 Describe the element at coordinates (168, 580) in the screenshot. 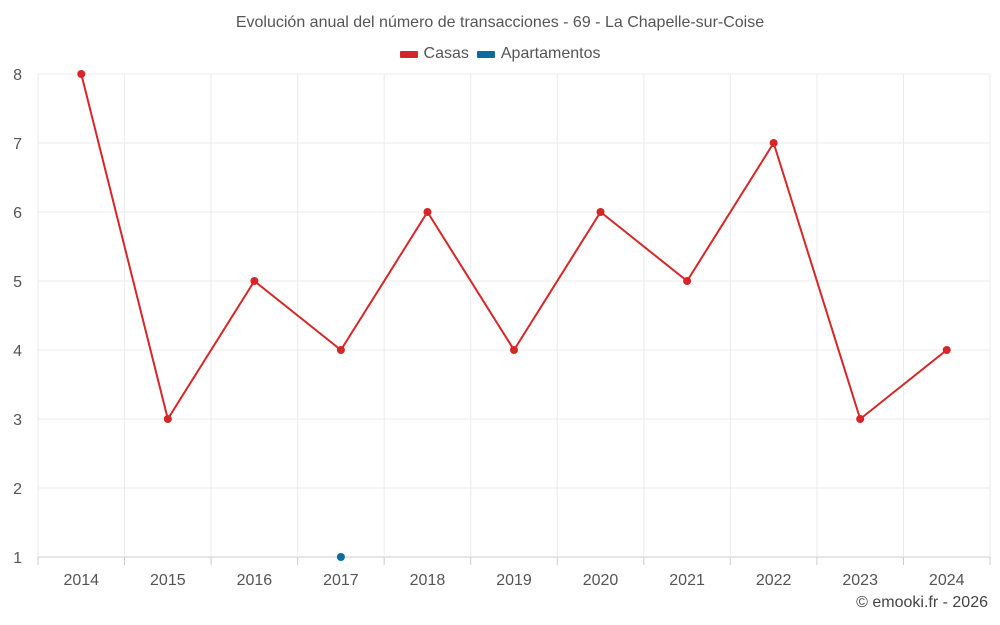

I see `x-tick-label: 2015` at that location.